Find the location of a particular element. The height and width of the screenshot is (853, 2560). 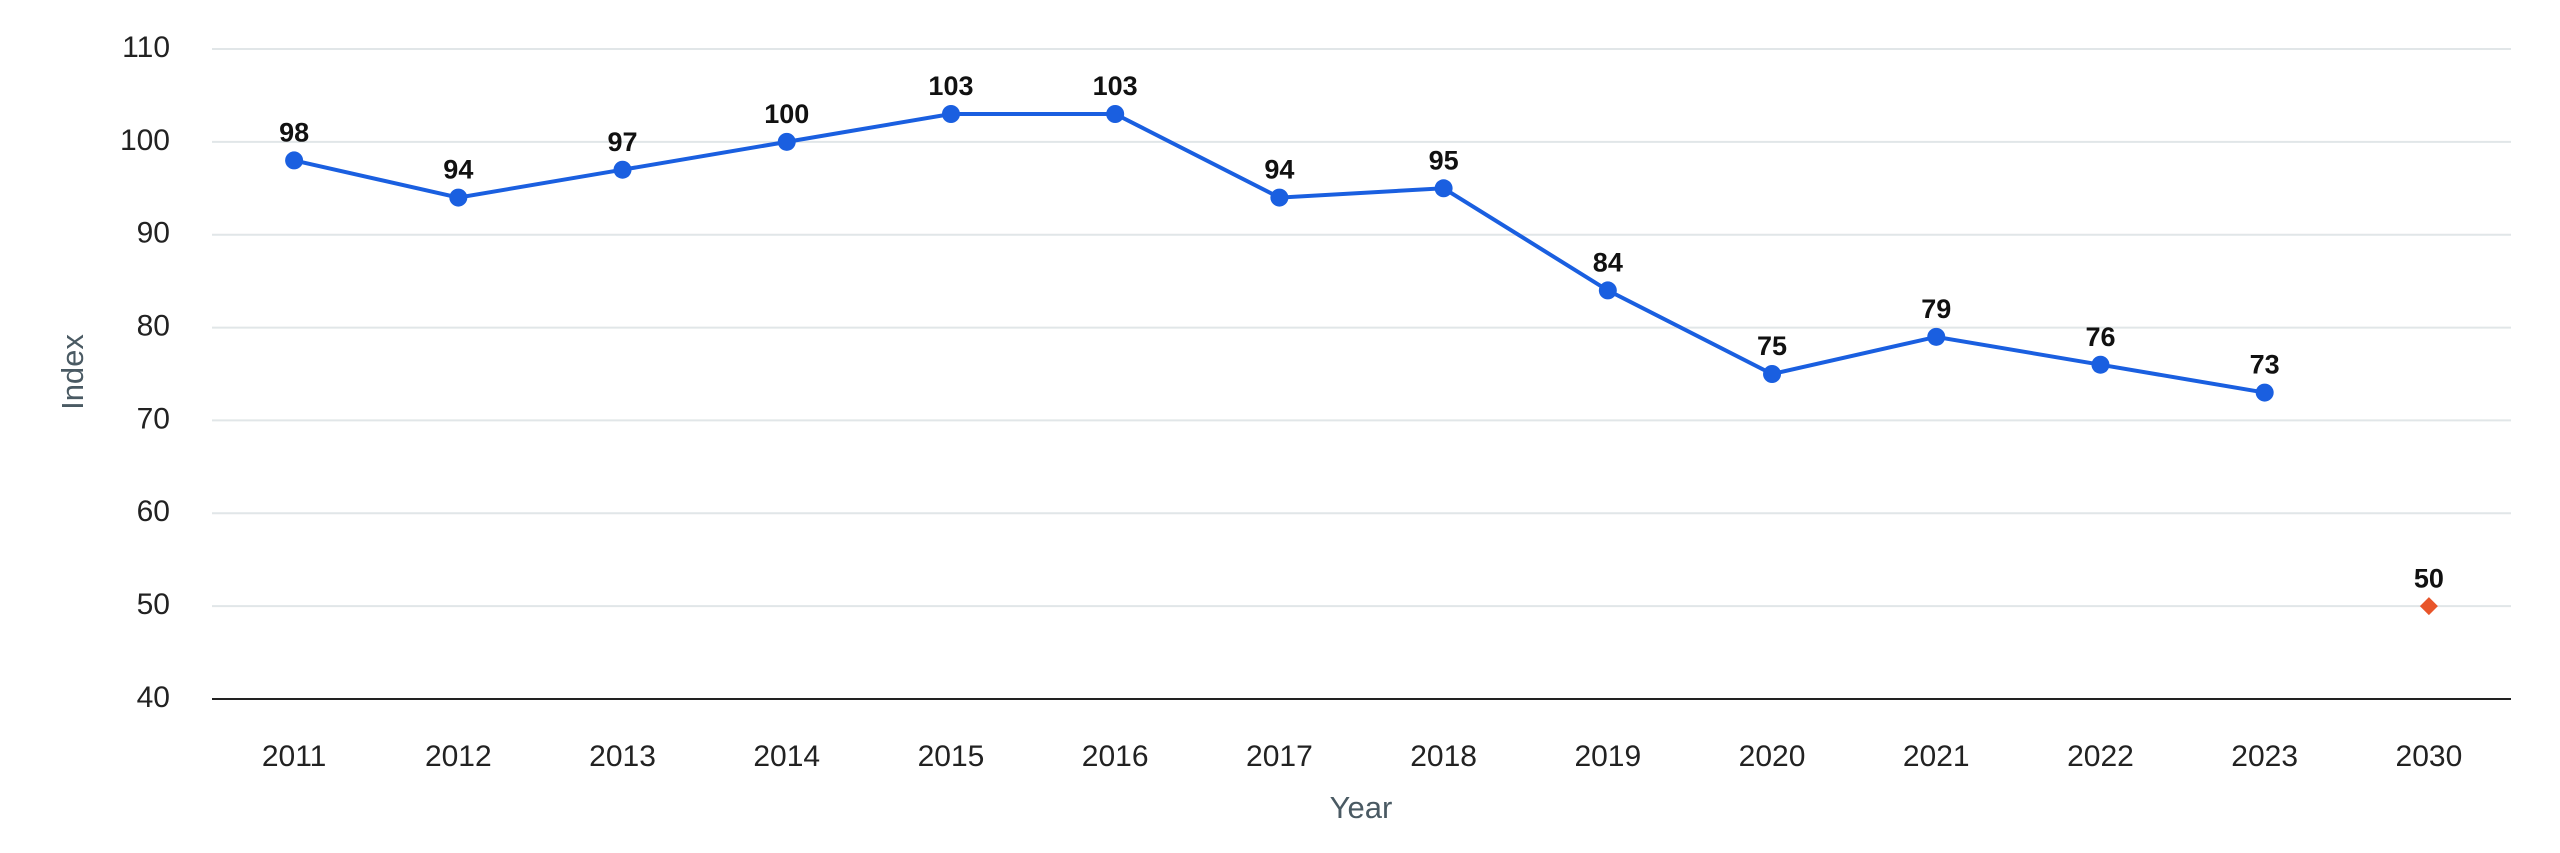

data-label: 73 is located at coordinates (2265, 365).